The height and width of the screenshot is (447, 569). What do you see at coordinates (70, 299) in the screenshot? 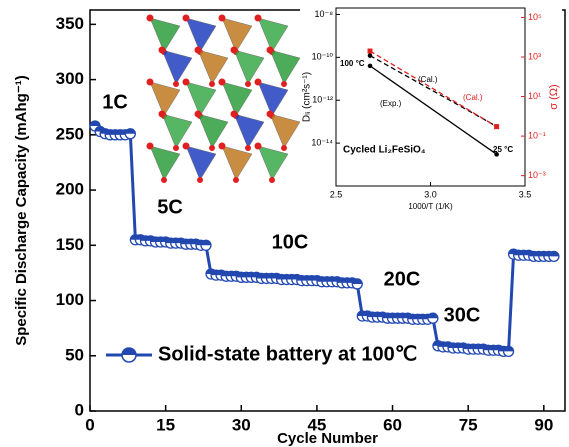
I see `y-tick-label: 100` at bounding box center [70, 299].